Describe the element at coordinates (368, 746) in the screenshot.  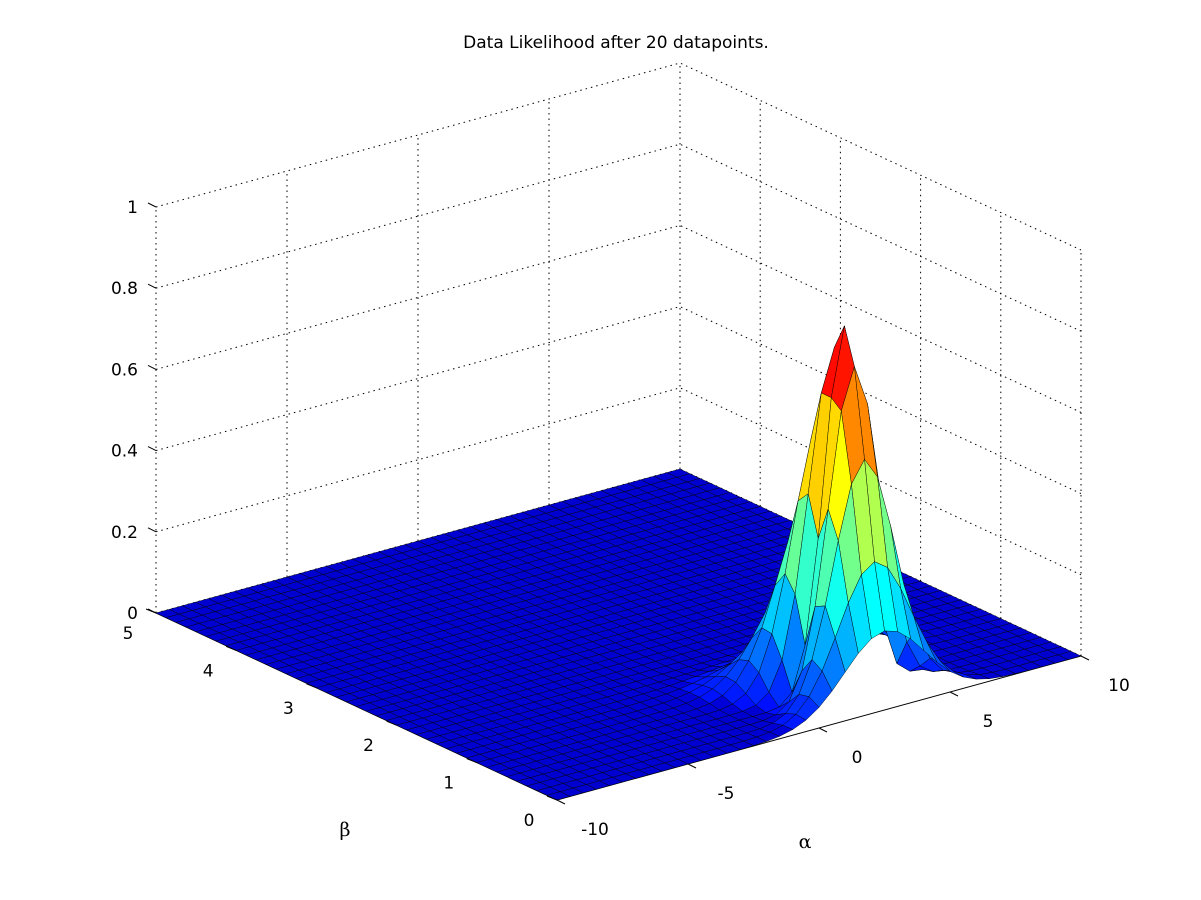
I see `y-tick-label: 2` at that location.